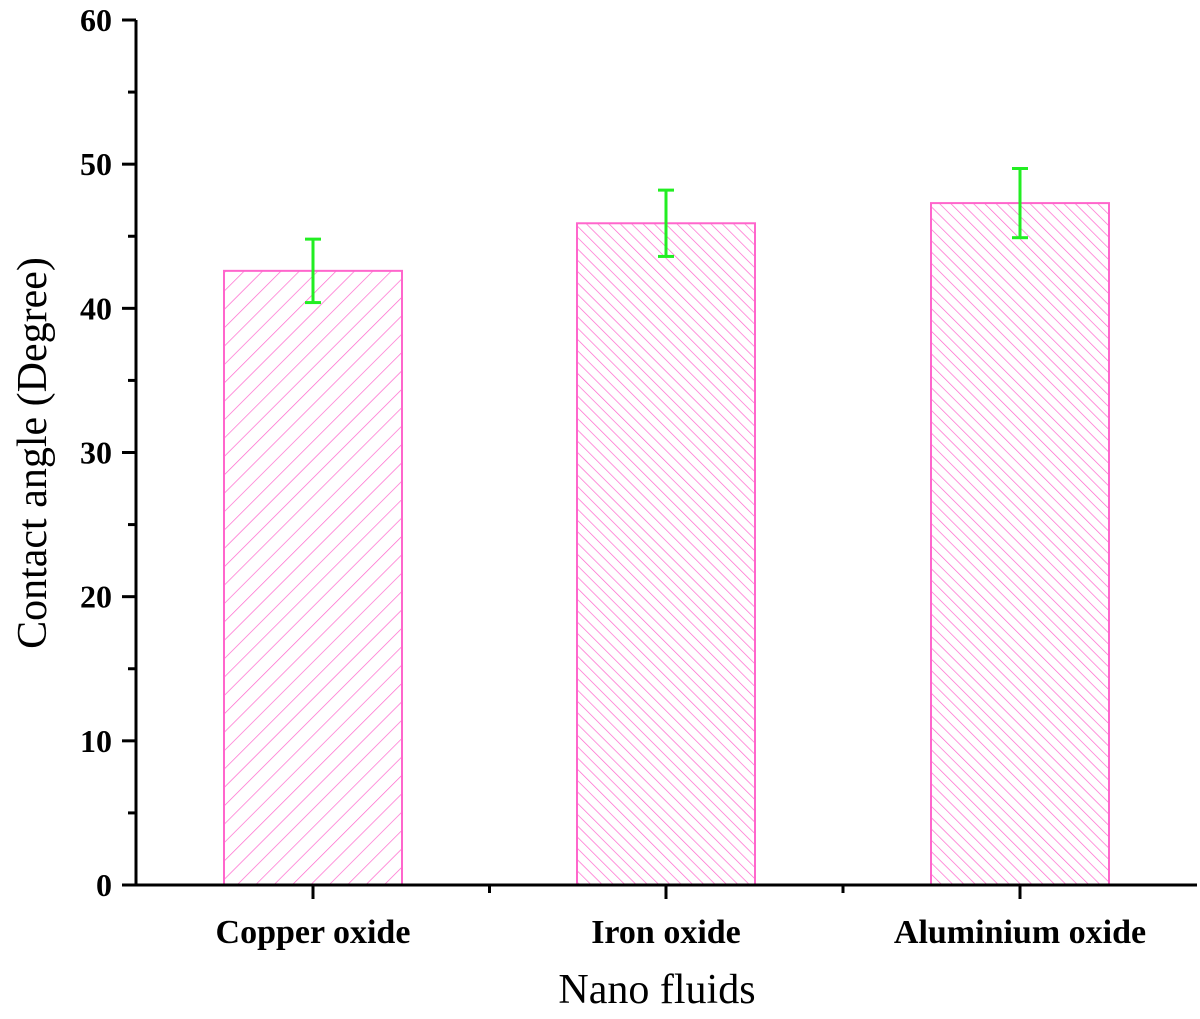  I want to click on y-tick-label-0: 0, so click(104, 885).